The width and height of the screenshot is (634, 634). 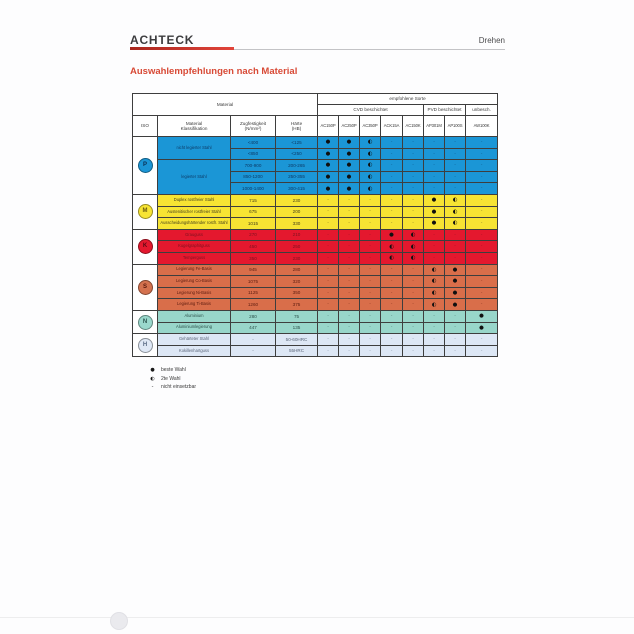 What do you see at coordinates (296, 142) in the screenshot?
I see `hardness-cell: <125` at bounding box center [296, 142].